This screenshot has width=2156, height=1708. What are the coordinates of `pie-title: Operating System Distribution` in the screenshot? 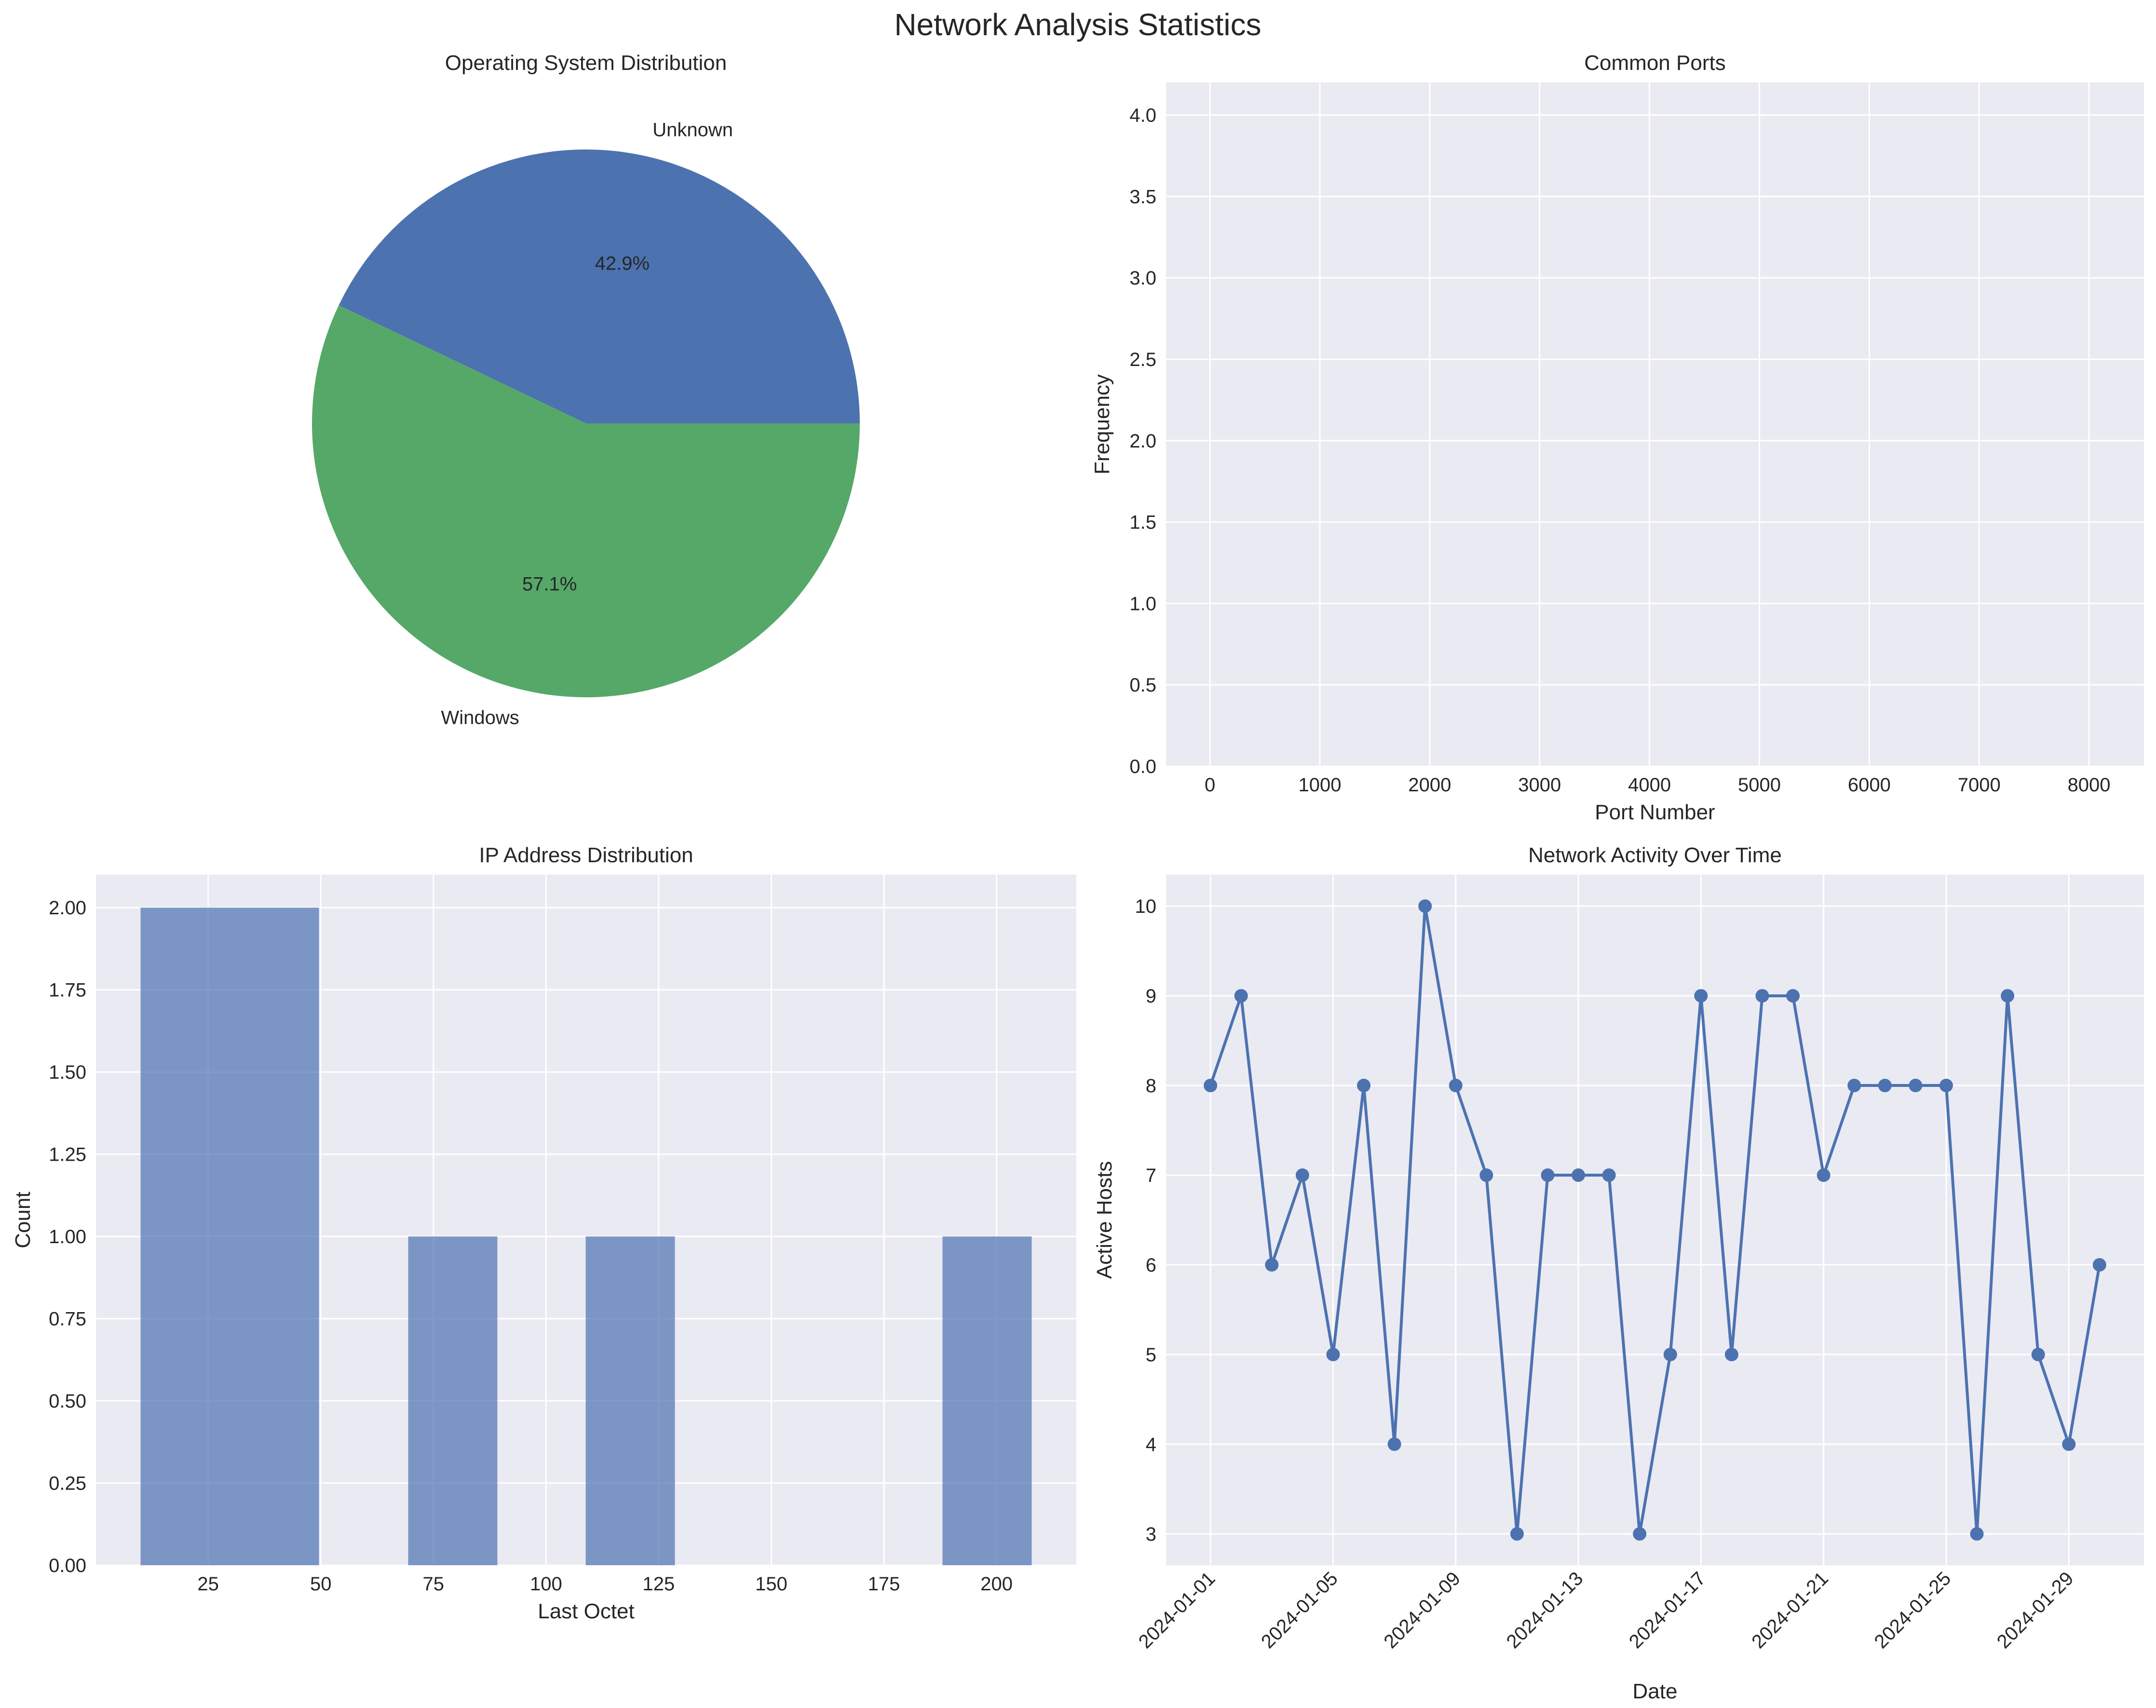 It's located at (586, 63).